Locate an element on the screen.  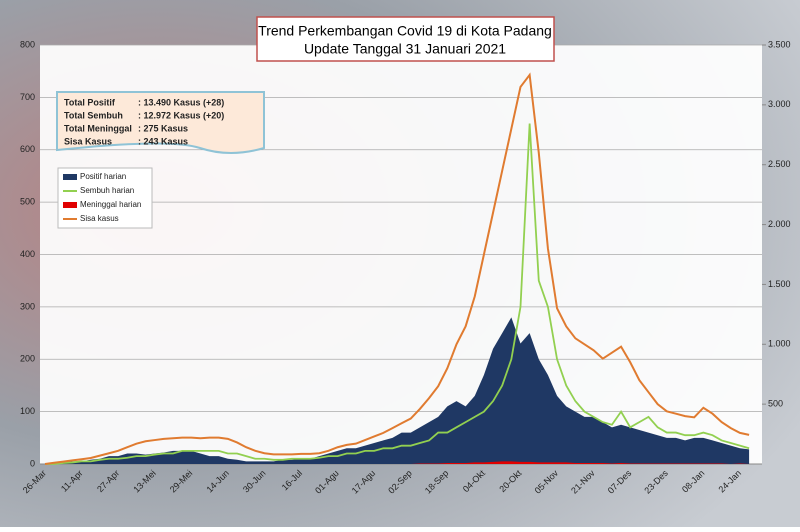
y-tick-label: 300 is located at coordinates (27, 306).